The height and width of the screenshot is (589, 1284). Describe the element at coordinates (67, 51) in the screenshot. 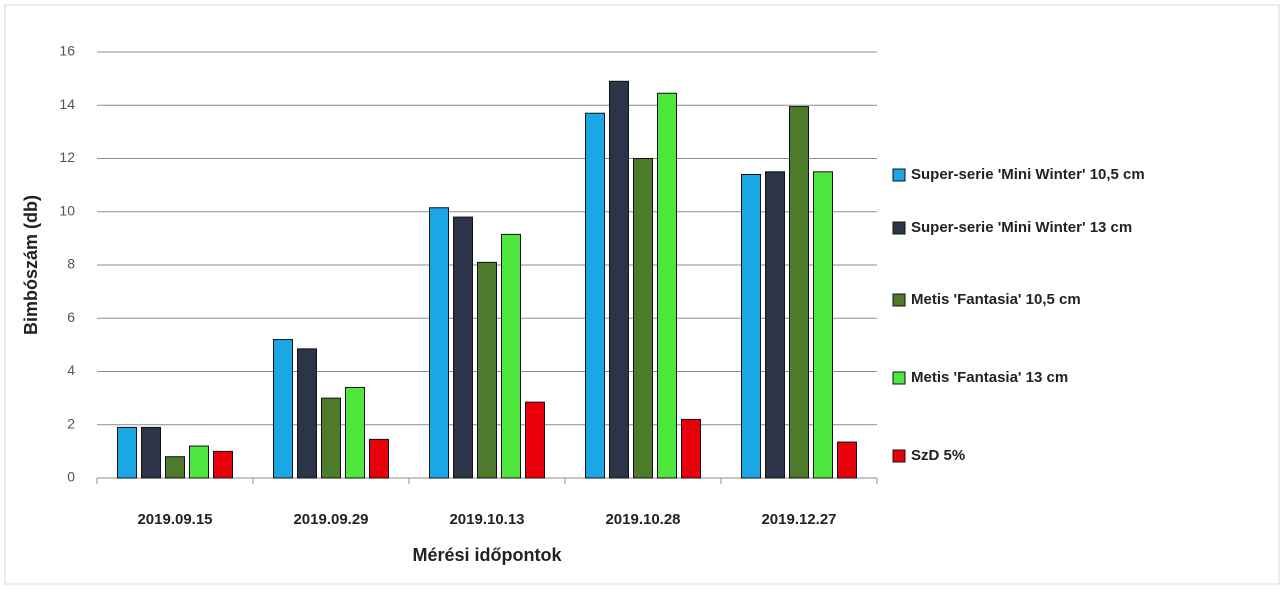

I see `y-tick-label: 16` at that location.